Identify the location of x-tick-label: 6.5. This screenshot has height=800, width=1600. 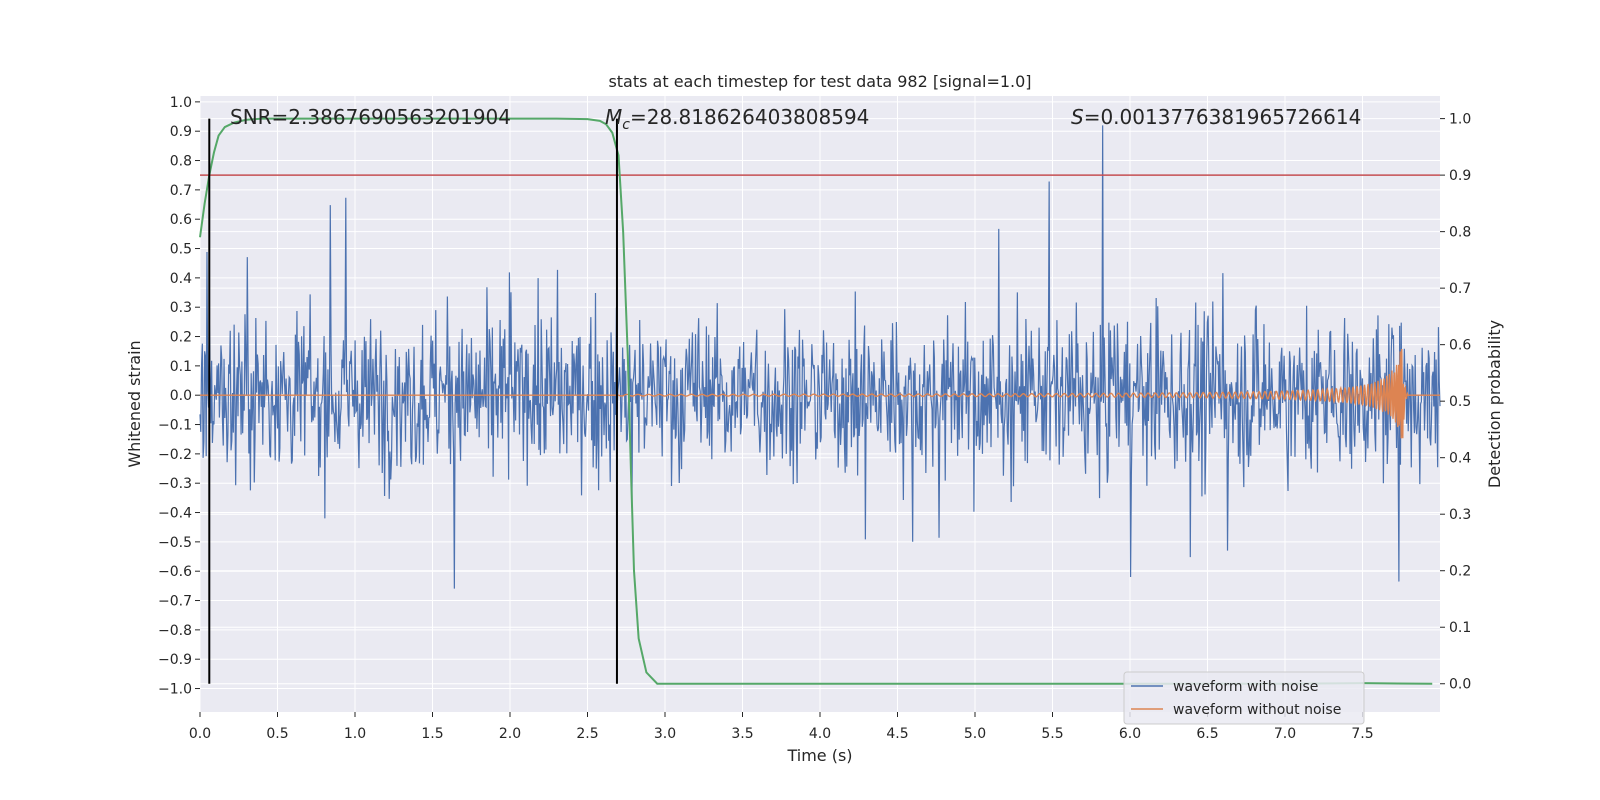
(1207, 734).